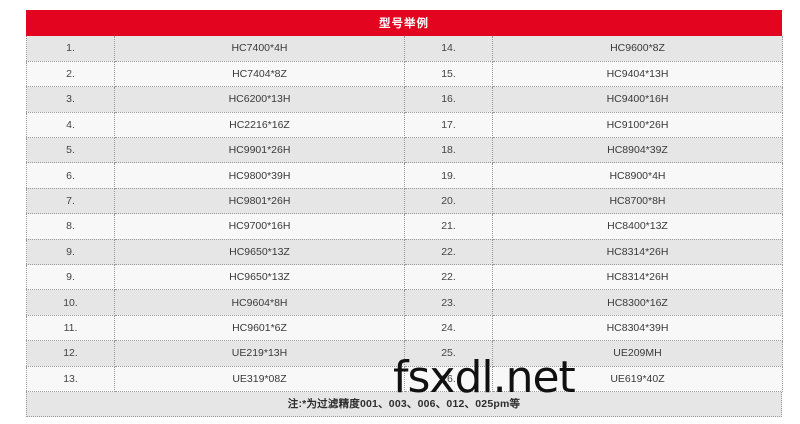  What do you see at coordinates (70, 150) in the screenshot?
I see `row-index-left: 5.` at bounding box center [70, 150].